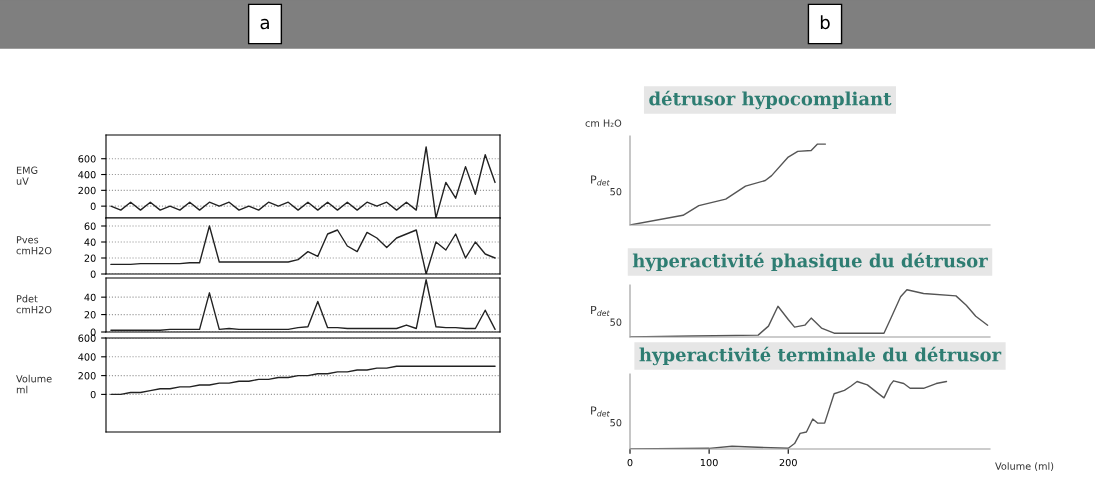 This screenshot has width=1095, height=494. Describe the element at coordinates (264, 24) in the screenshot. I see `chart-title: a` at that location.